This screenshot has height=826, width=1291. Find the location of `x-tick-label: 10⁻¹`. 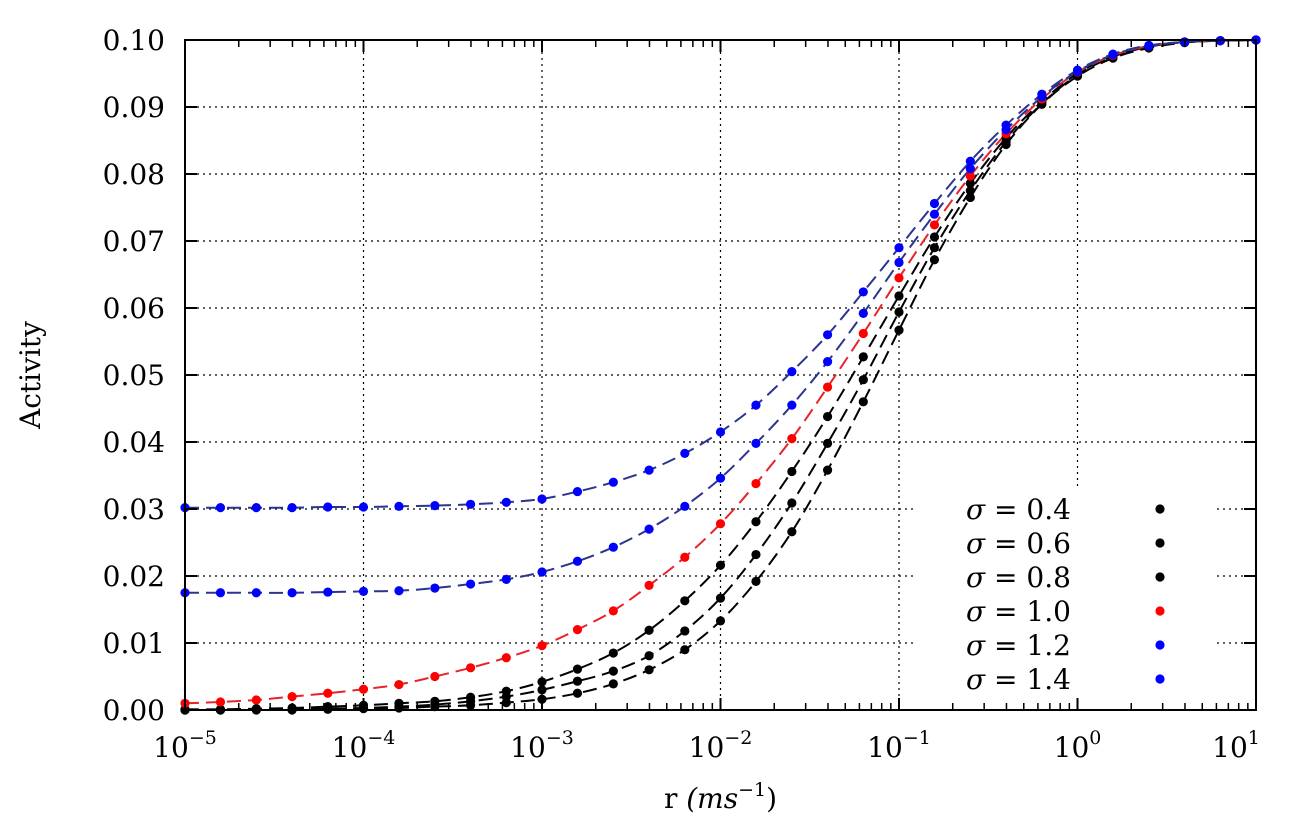

x-tick-label: 10⁻¹ is located at coordinates (899, 745).